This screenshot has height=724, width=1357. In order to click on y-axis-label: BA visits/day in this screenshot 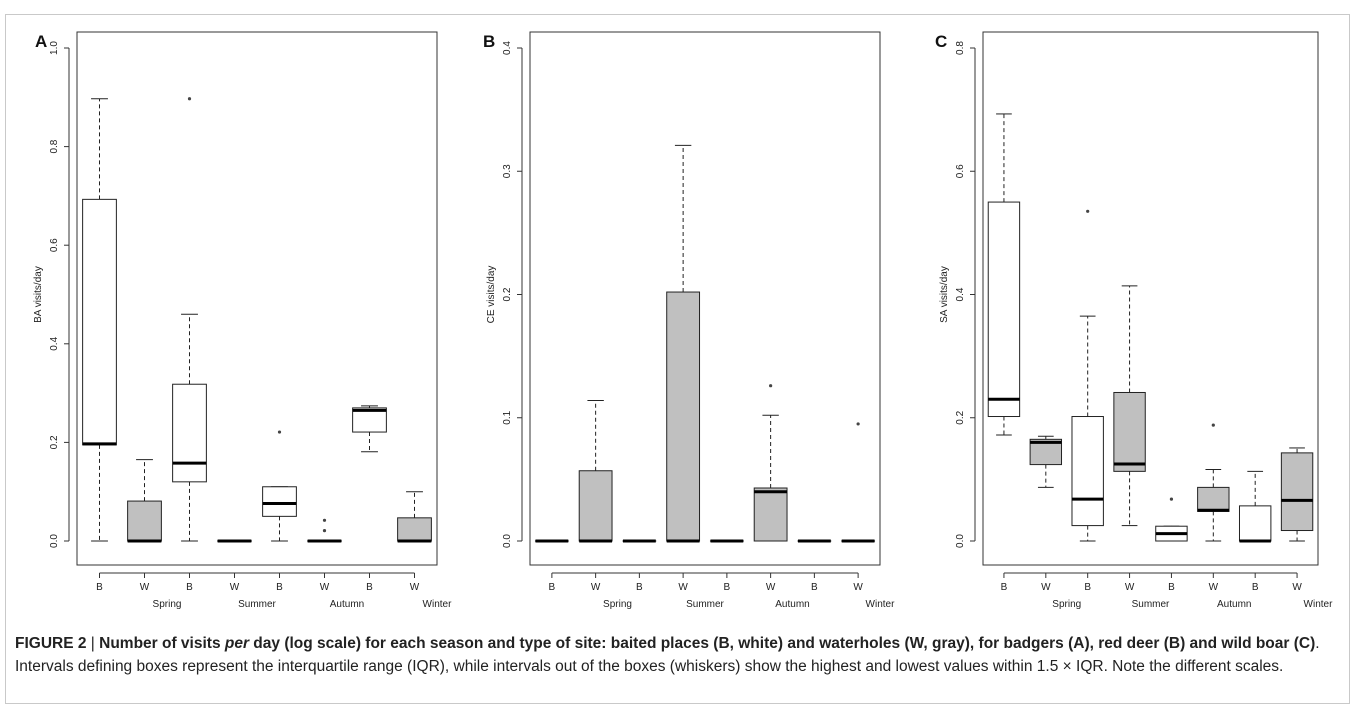, I will do `click(38, 294)`.